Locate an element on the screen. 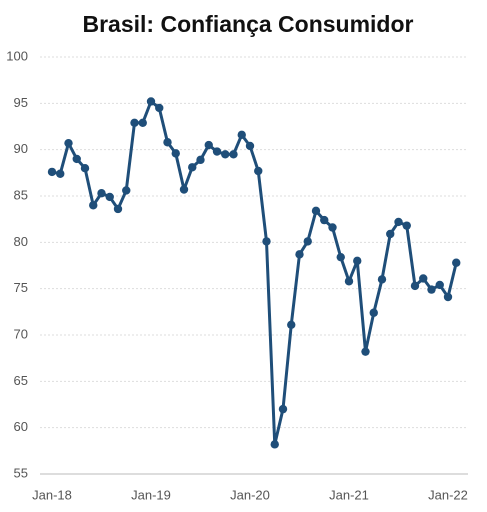 The image size is (487, 512). y-tick-label: 90 is located at coordinates (21, 148).